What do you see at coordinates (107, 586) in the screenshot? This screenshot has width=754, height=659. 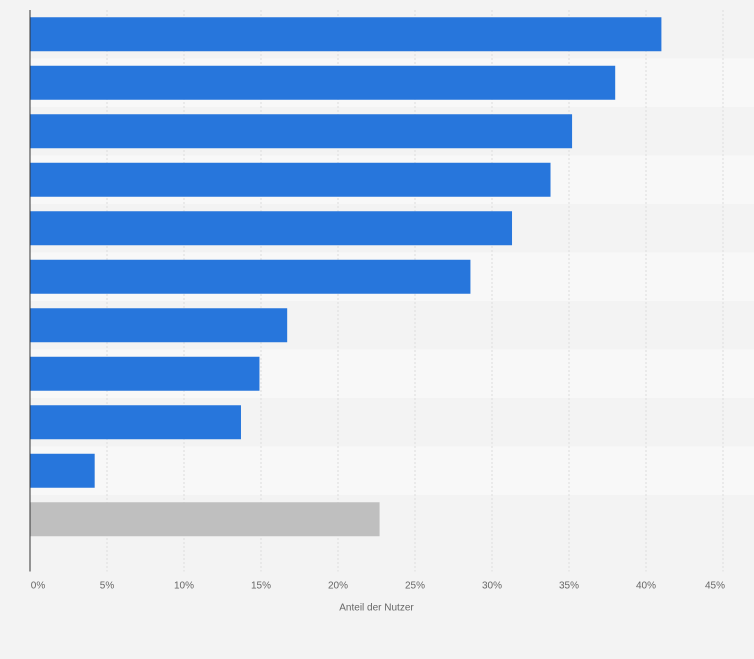 I see `x-tick-label: 5%` at bounding box center [107, 586].